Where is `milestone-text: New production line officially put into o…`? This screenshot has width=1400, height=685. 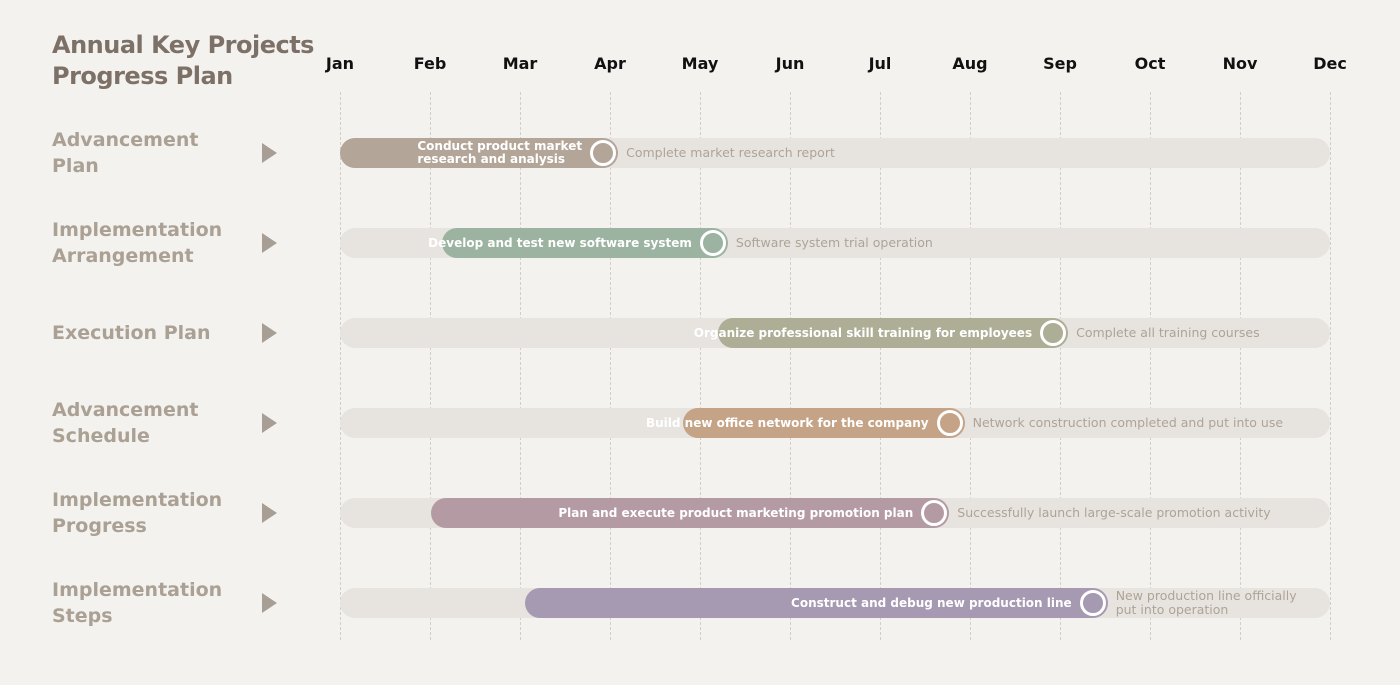
milestone-text: New production line officially put into o… is located at coordinates (1206, 603).